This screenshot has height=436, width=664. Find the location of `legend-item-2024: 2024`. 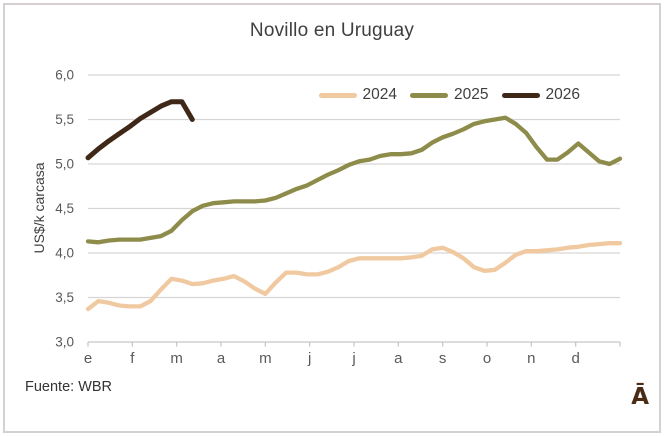

legend-item-2024: 2024 is located at coordinates (358, 95).